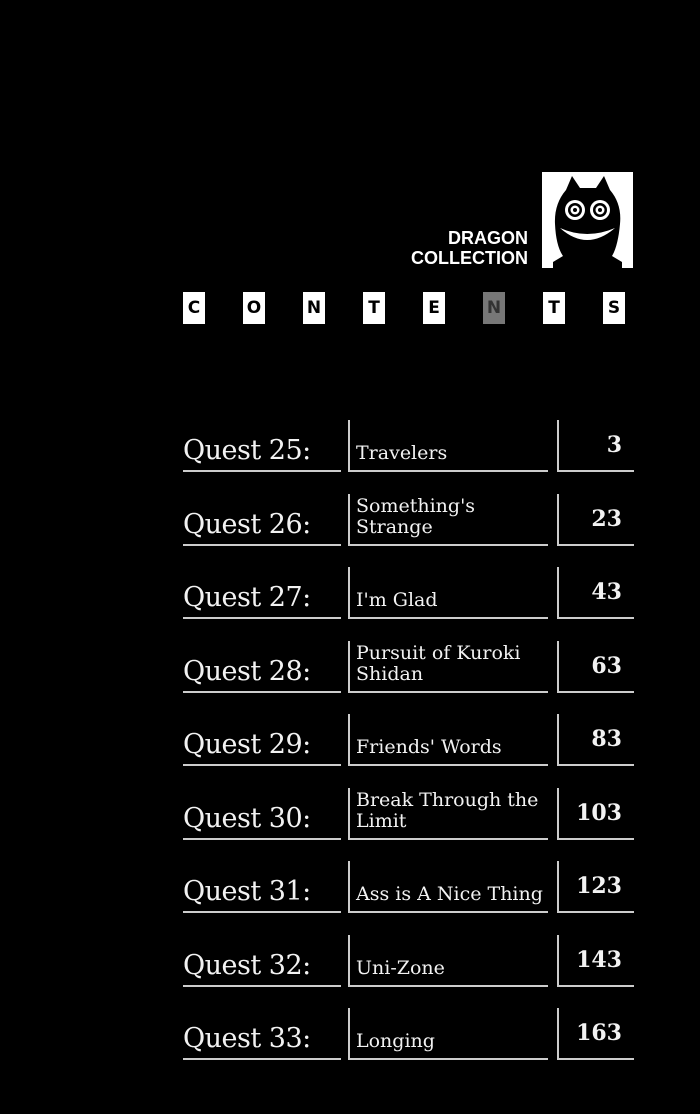 The width and height of the screenshot is (700, 1114). I want to click on chapter-title: Break Through the Limit, so click(448, 813).